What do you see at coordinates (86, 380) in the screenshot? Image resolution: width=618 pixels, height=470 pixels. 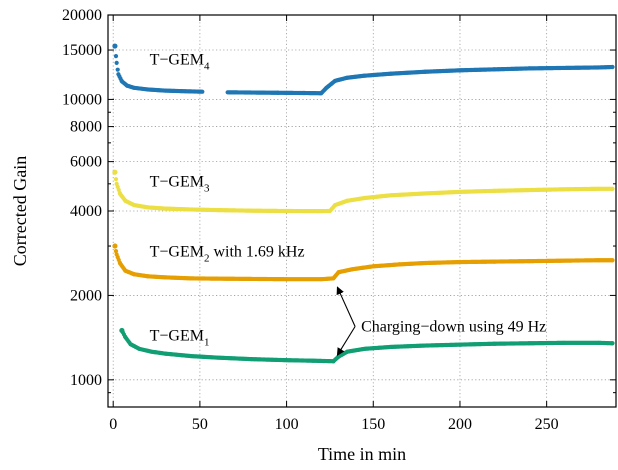 I see `y-tick-label: 1000` at bounding box center [86, 380].